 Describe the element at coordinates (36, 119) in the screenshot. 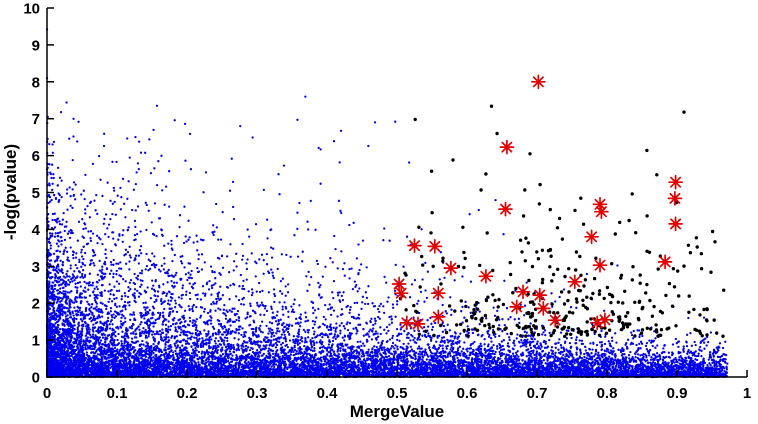

I see `y-tick-label: 7` at that location.